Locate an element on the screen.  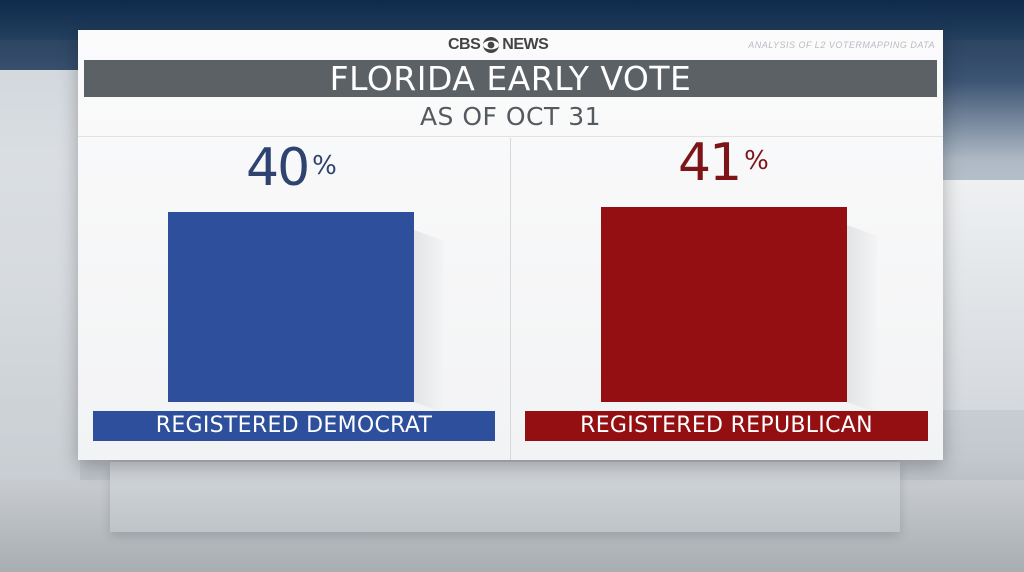
brand-text-left: CBS is located at coordinates (464, 44).